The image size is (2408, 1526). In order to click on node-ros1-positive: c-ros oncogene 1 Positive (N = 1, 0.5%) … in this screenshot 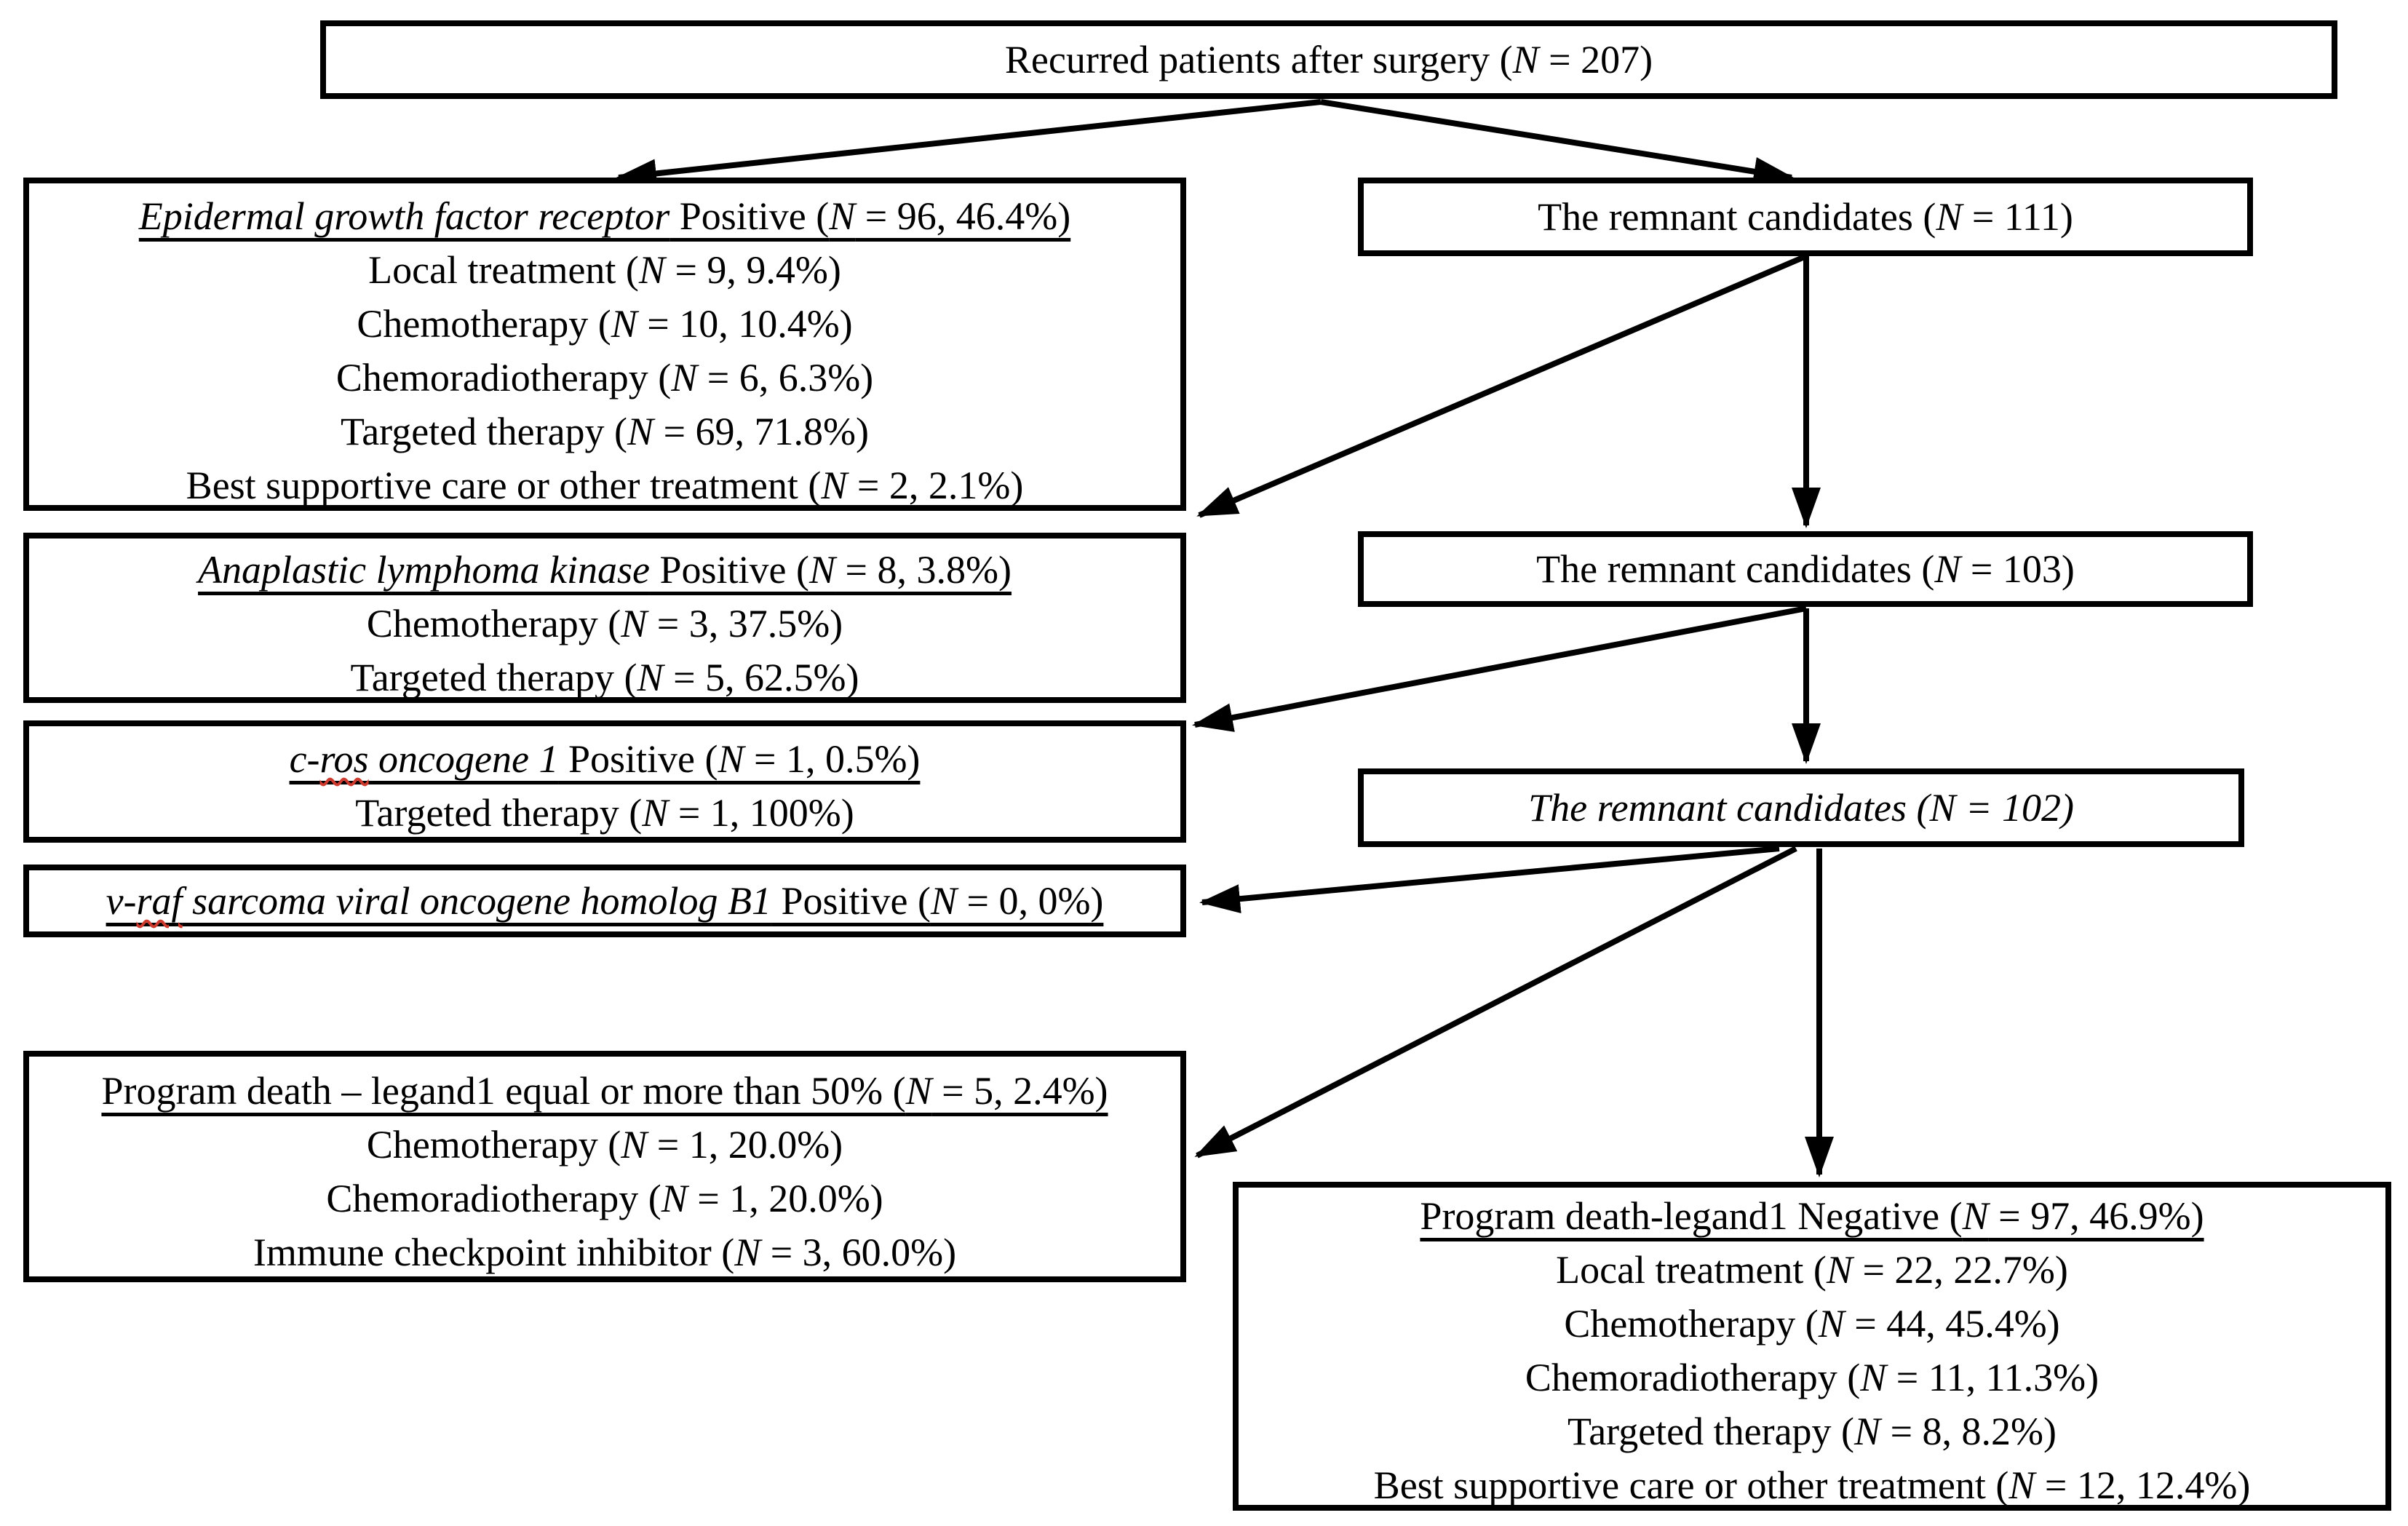, I will do `click(604, 781)`.